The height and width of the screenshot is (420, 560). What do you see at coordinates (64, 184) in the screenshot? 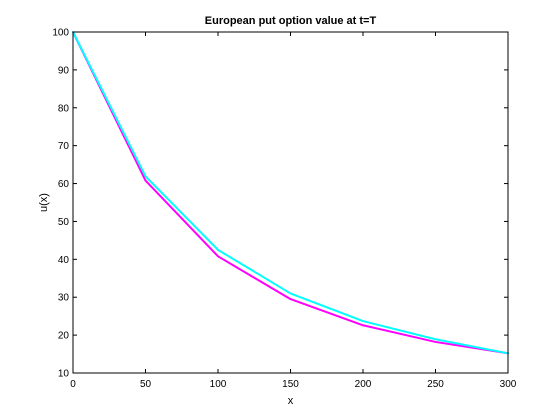
I see `y-tick-label: 60` at bounding box center [64, 184].